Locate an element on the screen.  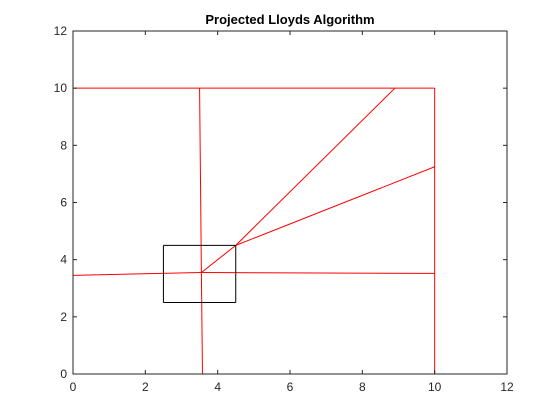
x-tick-label: 8 is located at coordinates (362, 387).